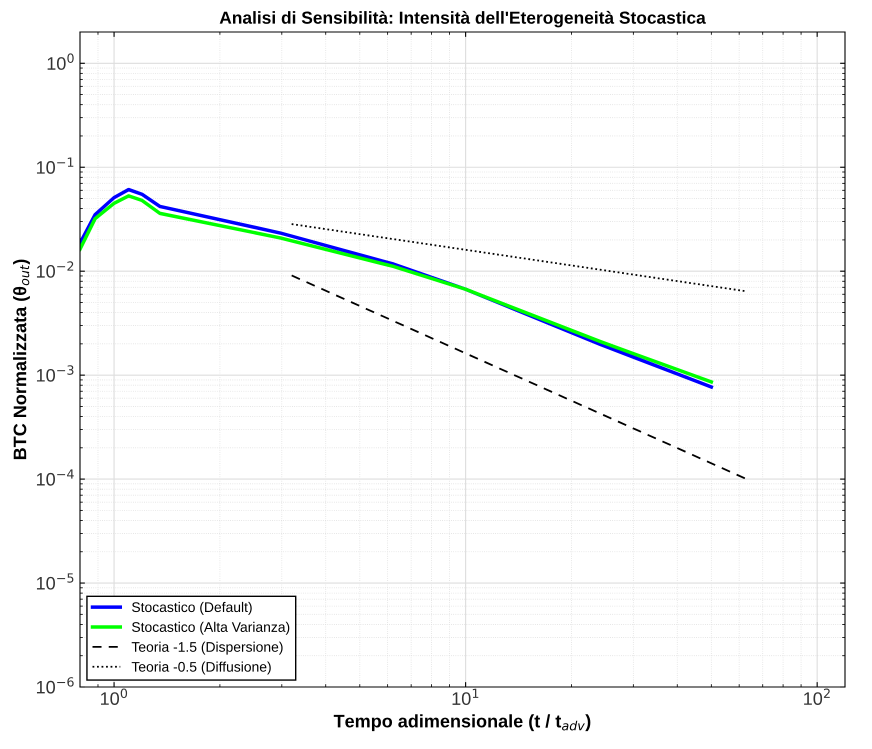 This screenshot has width=872, height=749. What do you see at coordinates (114, 696) in the screenshot?
I see `x-tick-label: 10$^{0}$` at bounding box center [114, 696].